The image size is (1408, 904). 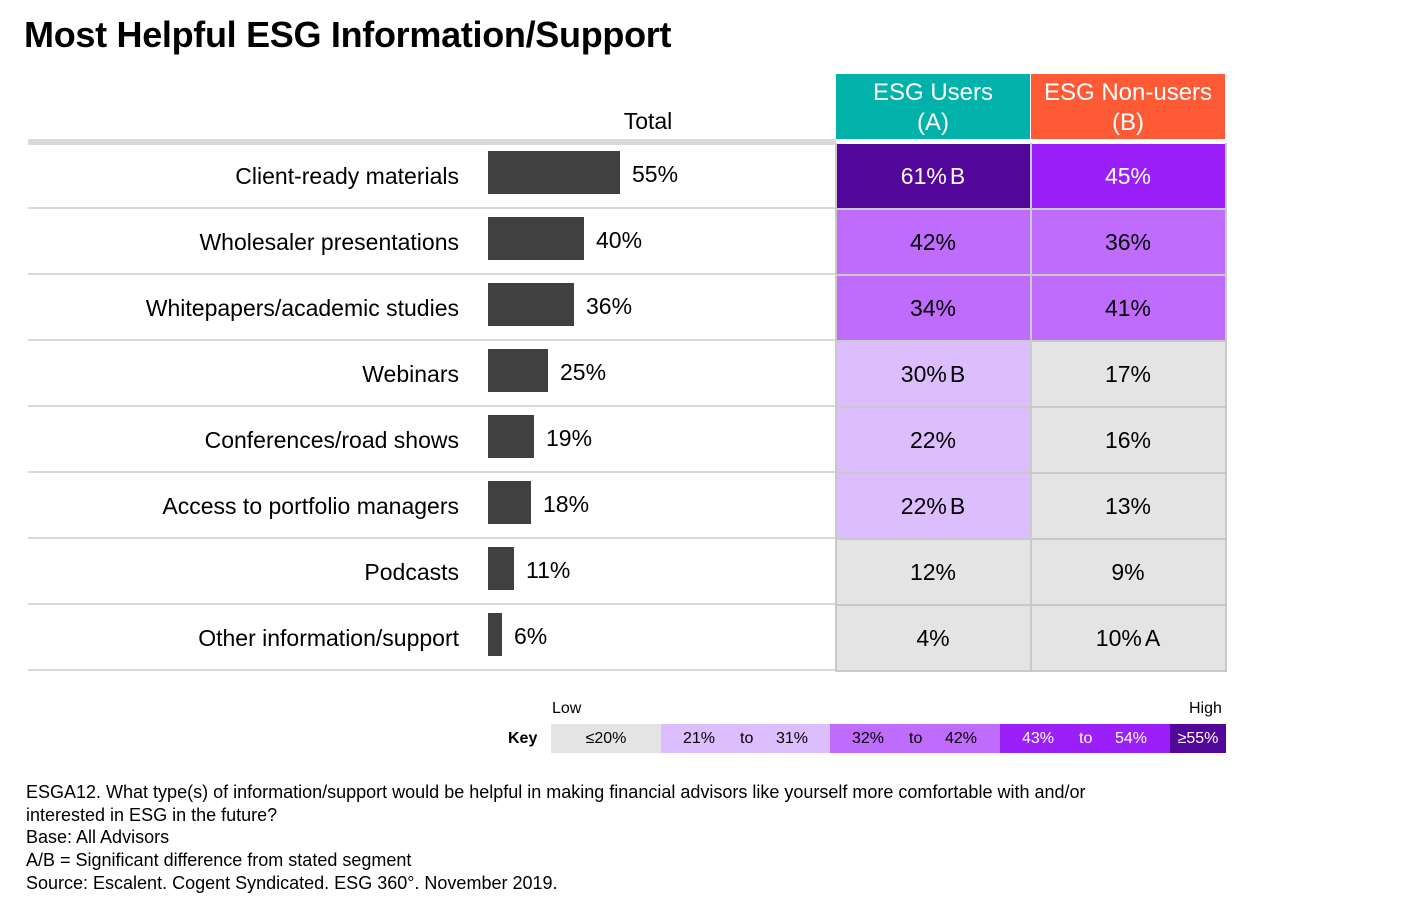 I want to click on key-range-to: 31%, so click(x=792, y=738).